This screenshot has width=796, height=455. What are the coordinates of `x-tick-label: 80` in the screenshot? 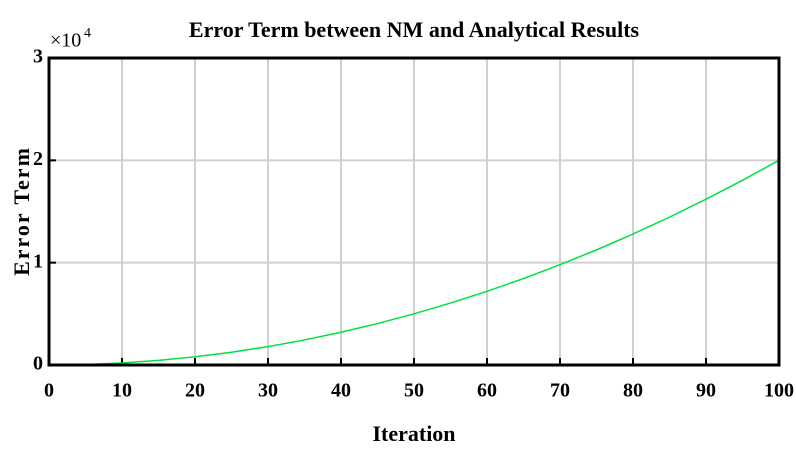 It's located at (633, 391).